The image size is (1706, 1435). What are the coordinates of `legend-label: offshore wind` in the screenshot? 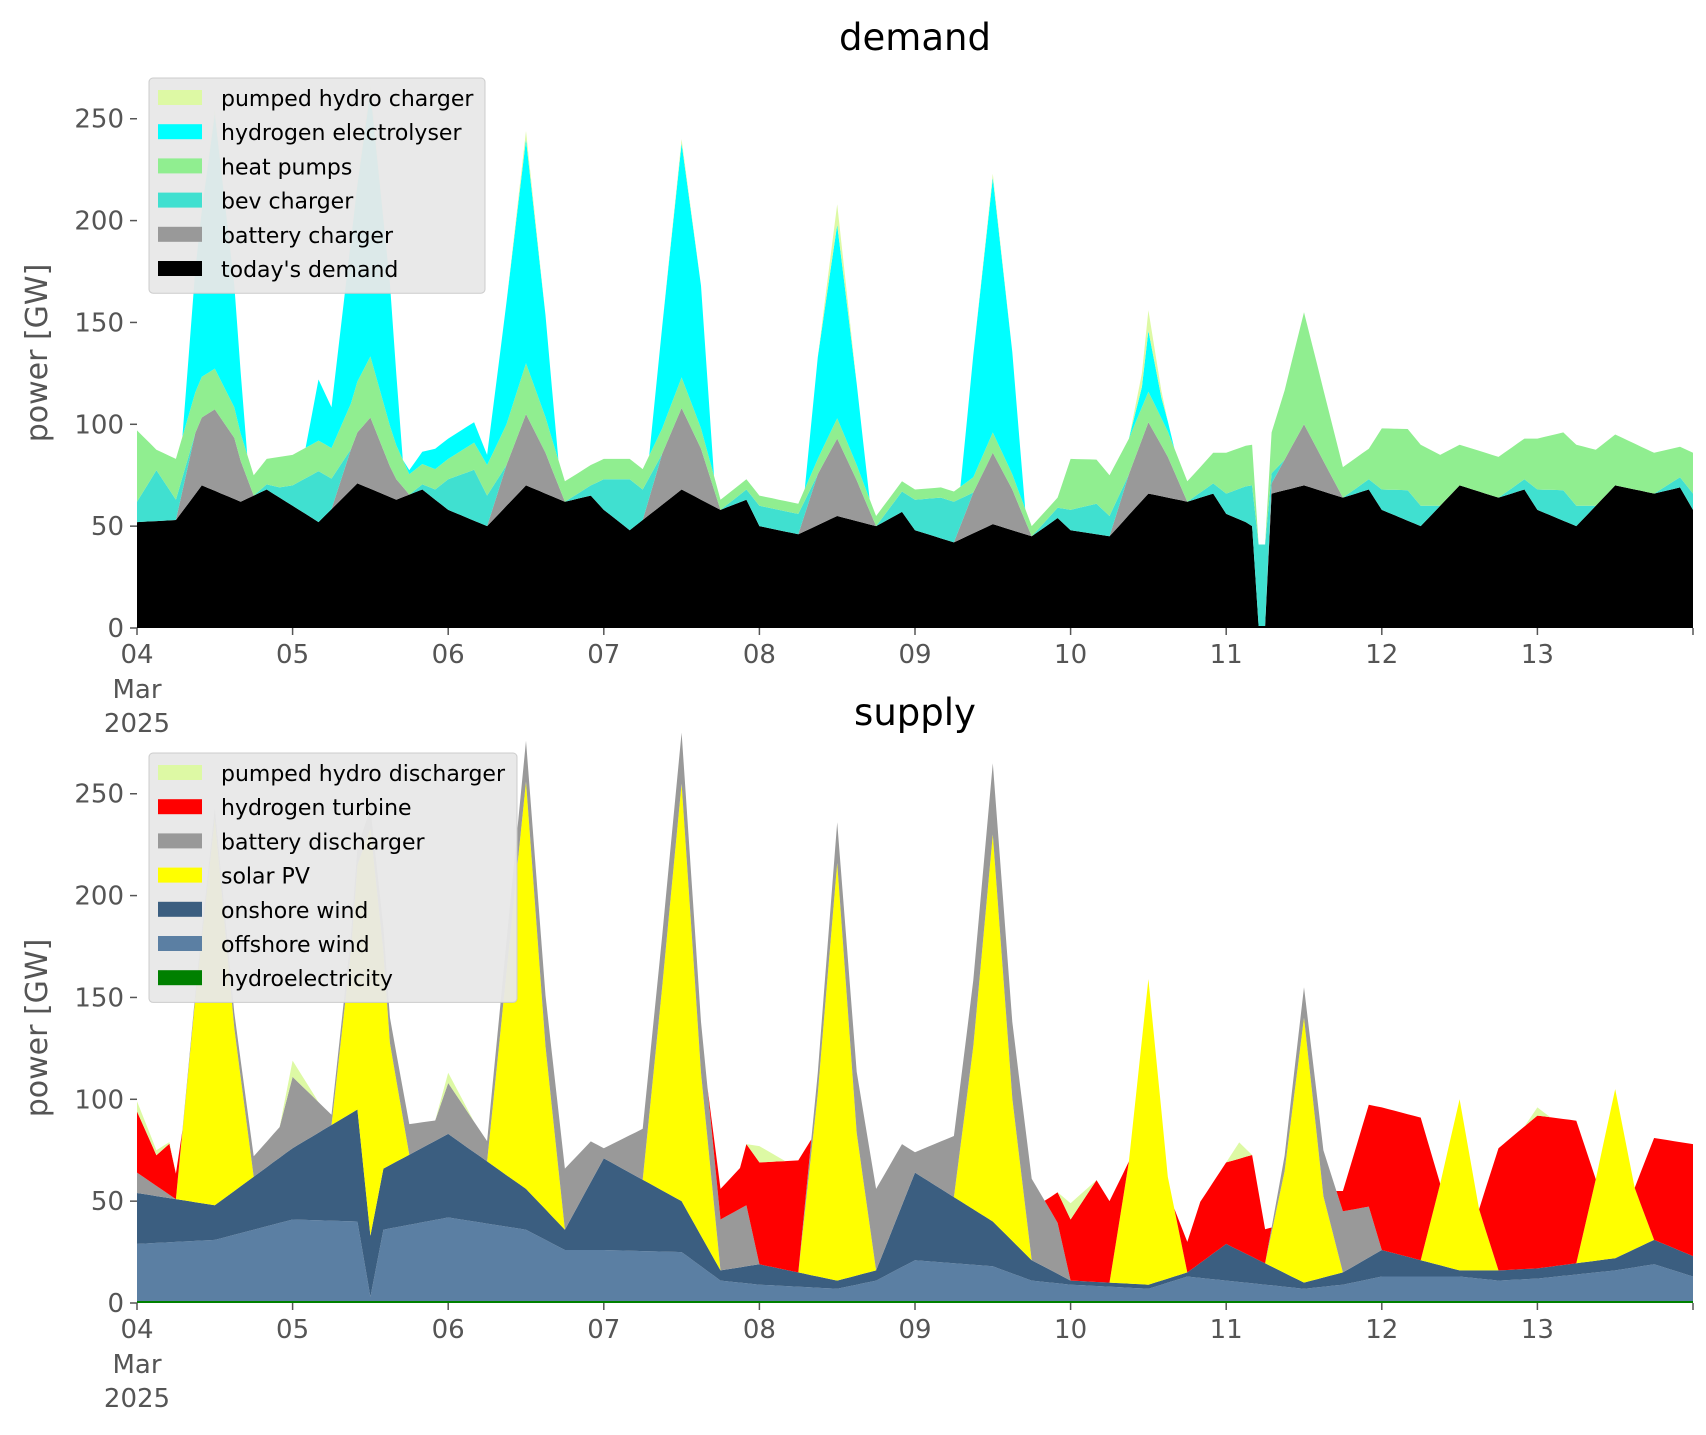 It's located at (295, 945).